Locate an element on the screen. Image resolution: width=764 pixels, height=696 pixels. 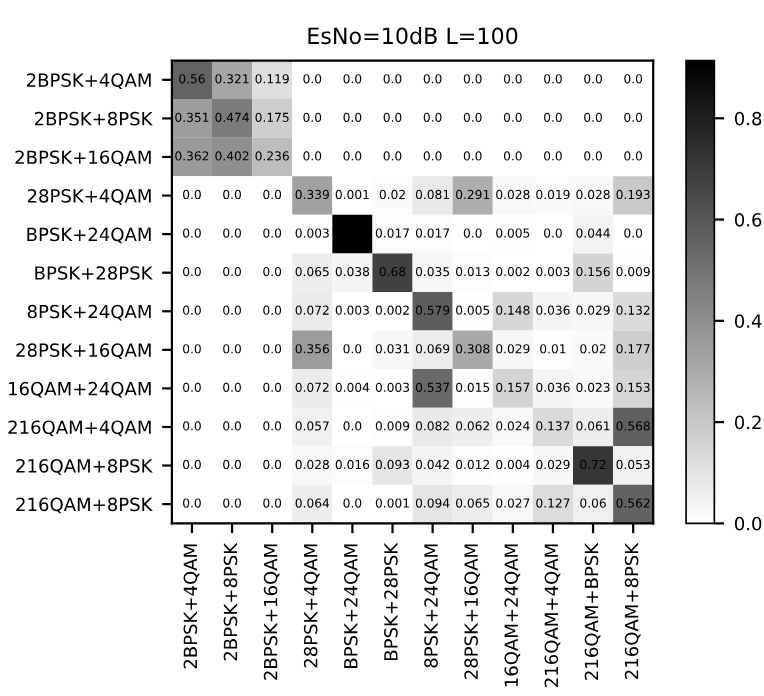
x-tick-label: 8PSK+24QAM is located at coordinates (432, 606).